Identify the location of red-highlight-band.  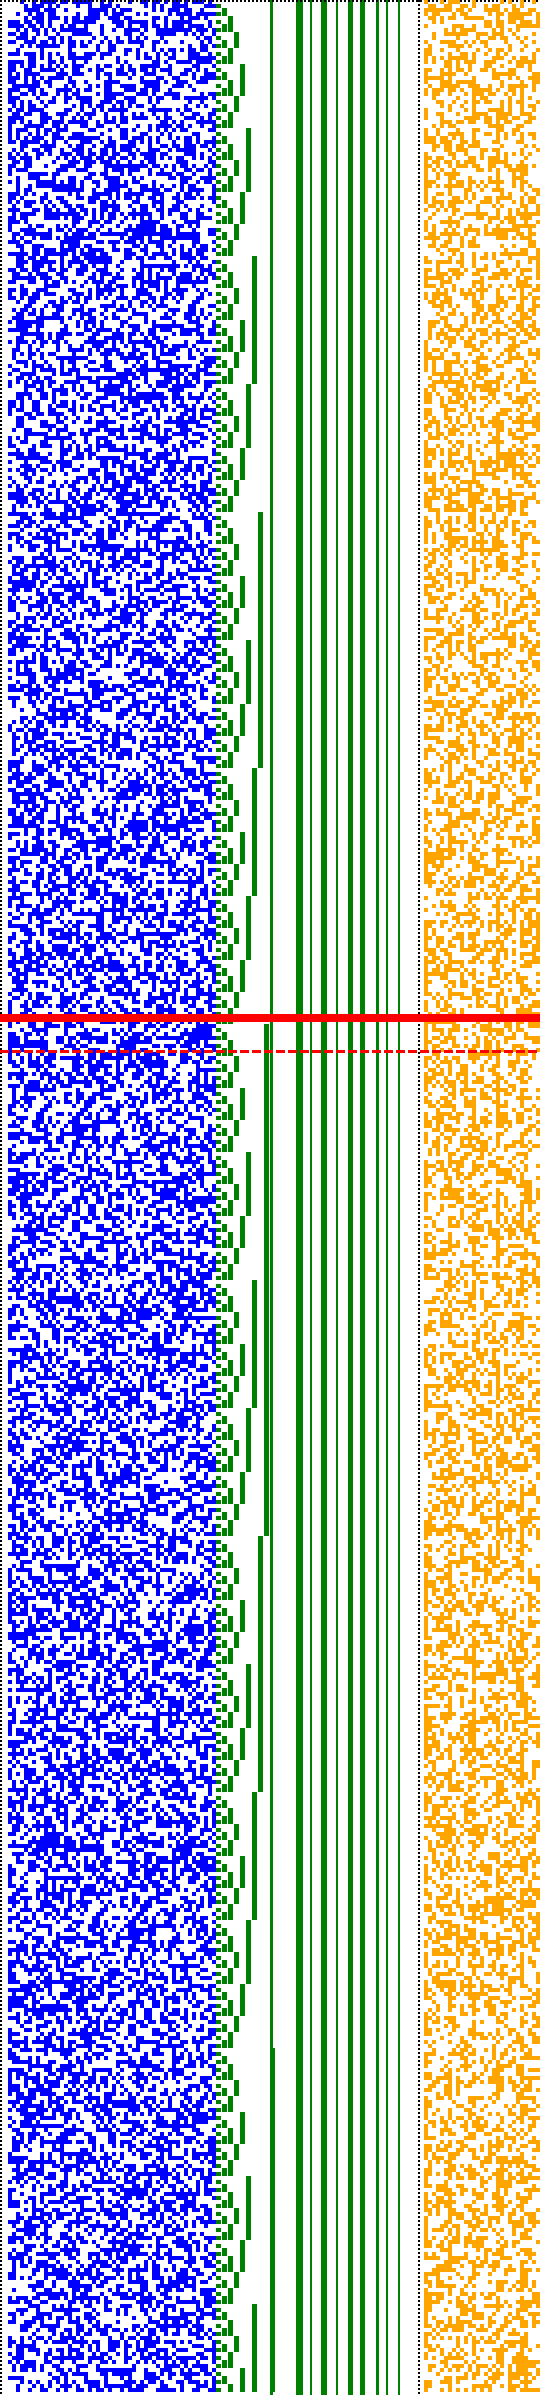
(270, 1018).